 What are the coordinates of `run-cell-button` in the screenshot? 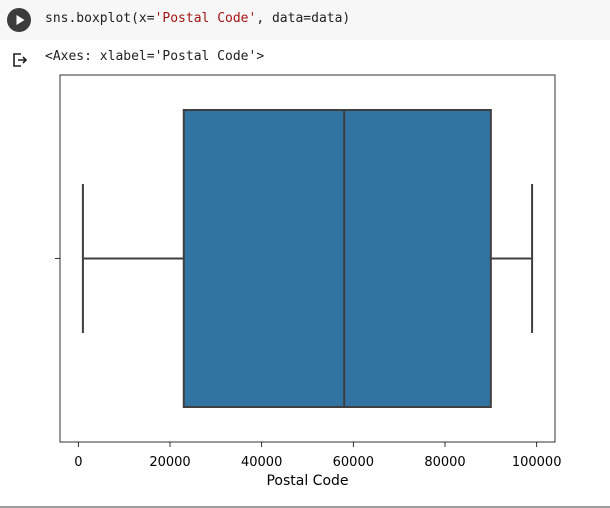 It's located at (19, 20).